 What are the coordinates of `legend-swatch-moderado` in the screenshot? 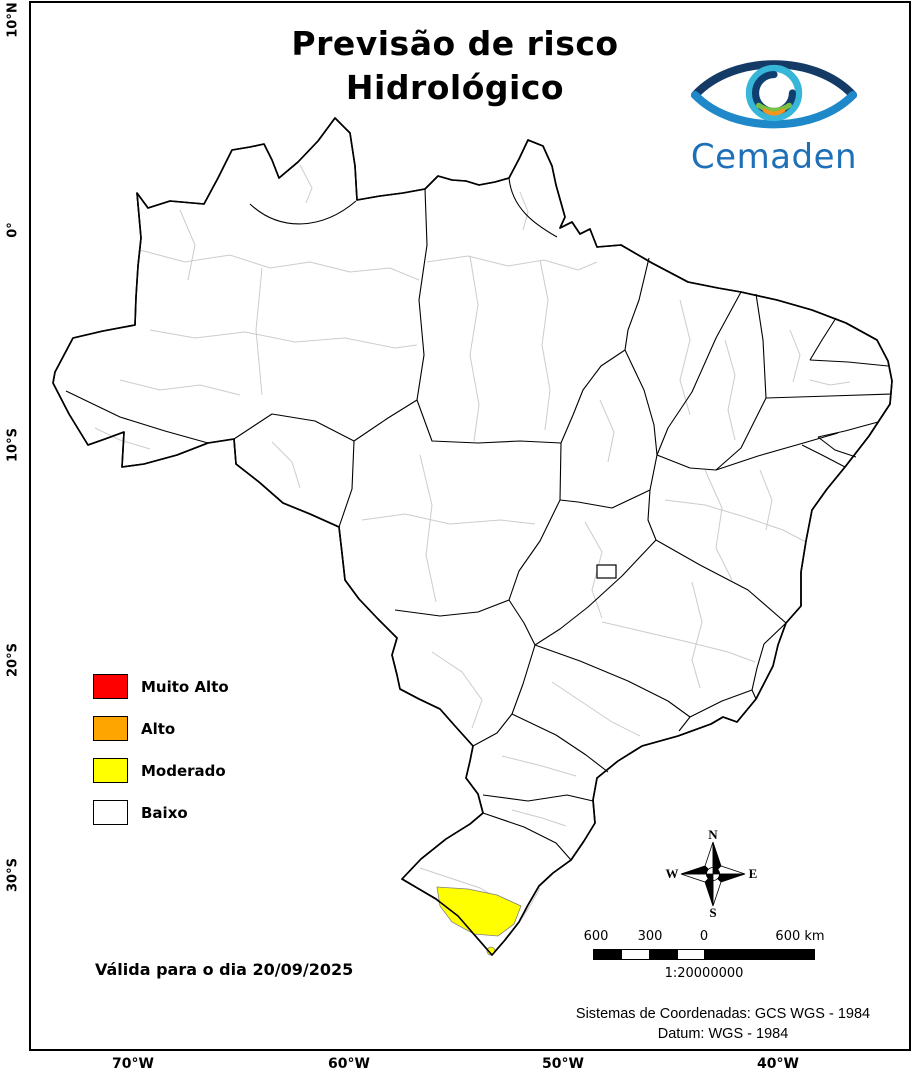 It's located at (110, 770).